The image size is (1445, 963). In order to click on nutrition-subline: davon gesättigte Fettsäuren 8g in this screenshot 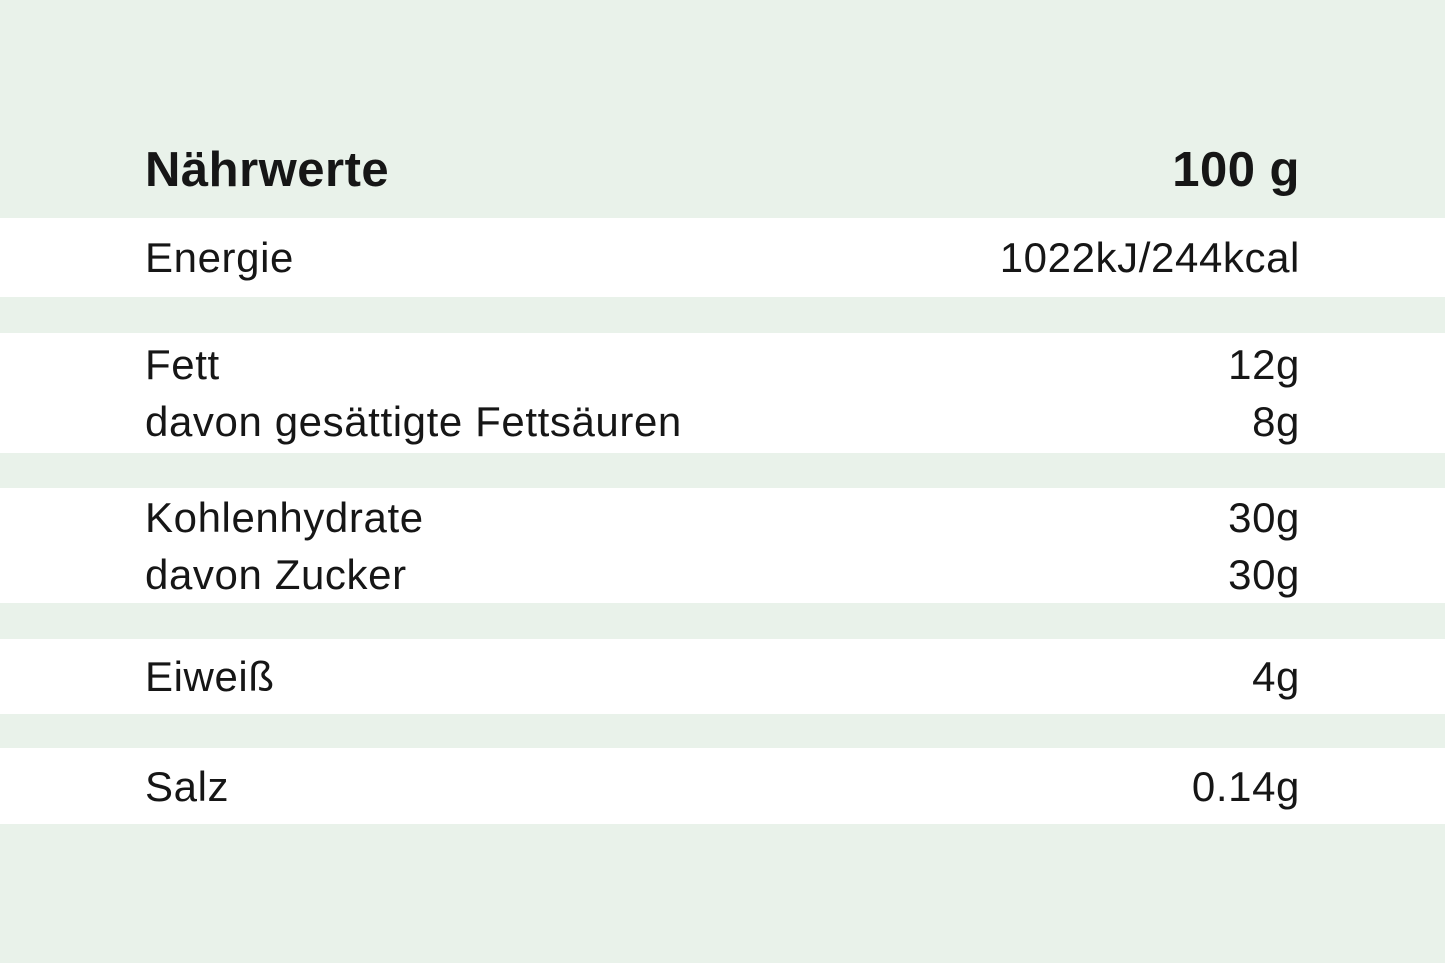, I will do `click(722, 421)`.